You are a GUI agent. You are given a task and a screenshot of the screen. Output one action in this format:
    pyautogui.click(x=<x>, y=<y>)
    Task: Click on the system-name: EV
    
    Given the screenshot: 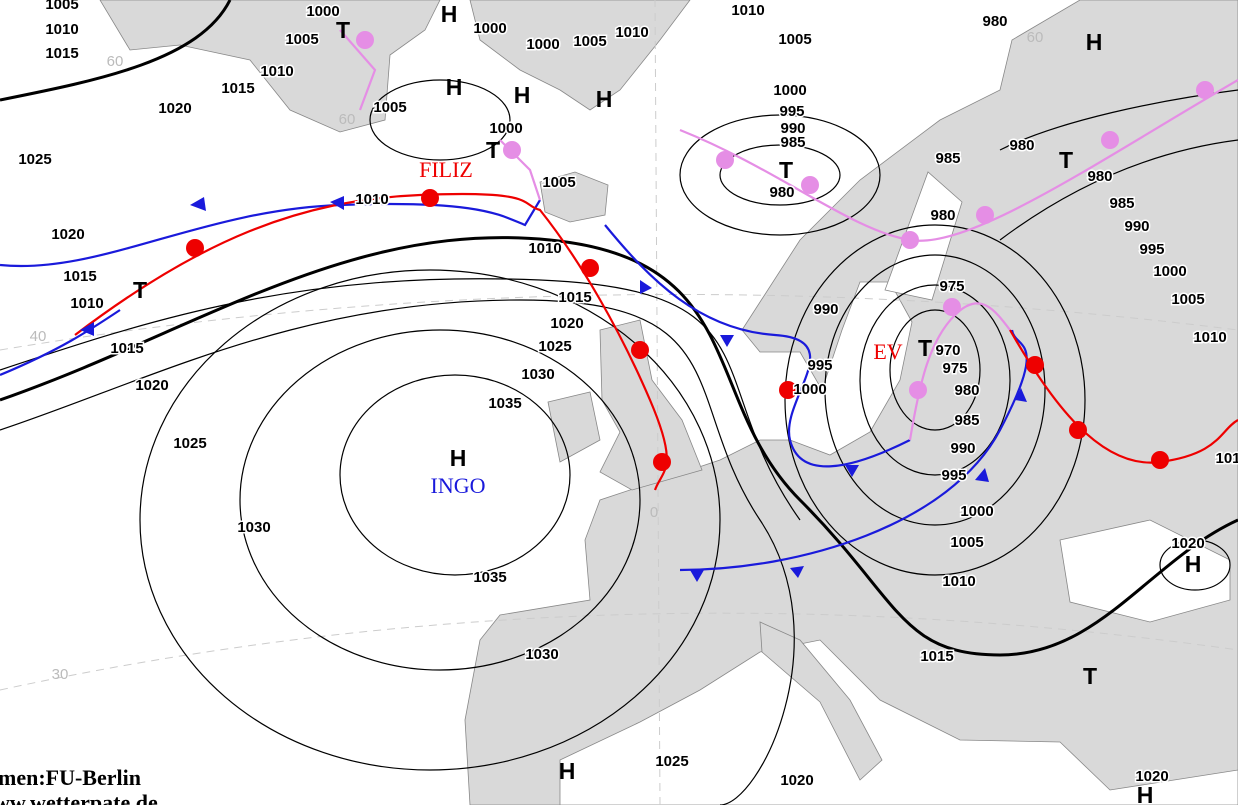 What is the action you would take?
    pyautogui.click(x=887, y=351)
    